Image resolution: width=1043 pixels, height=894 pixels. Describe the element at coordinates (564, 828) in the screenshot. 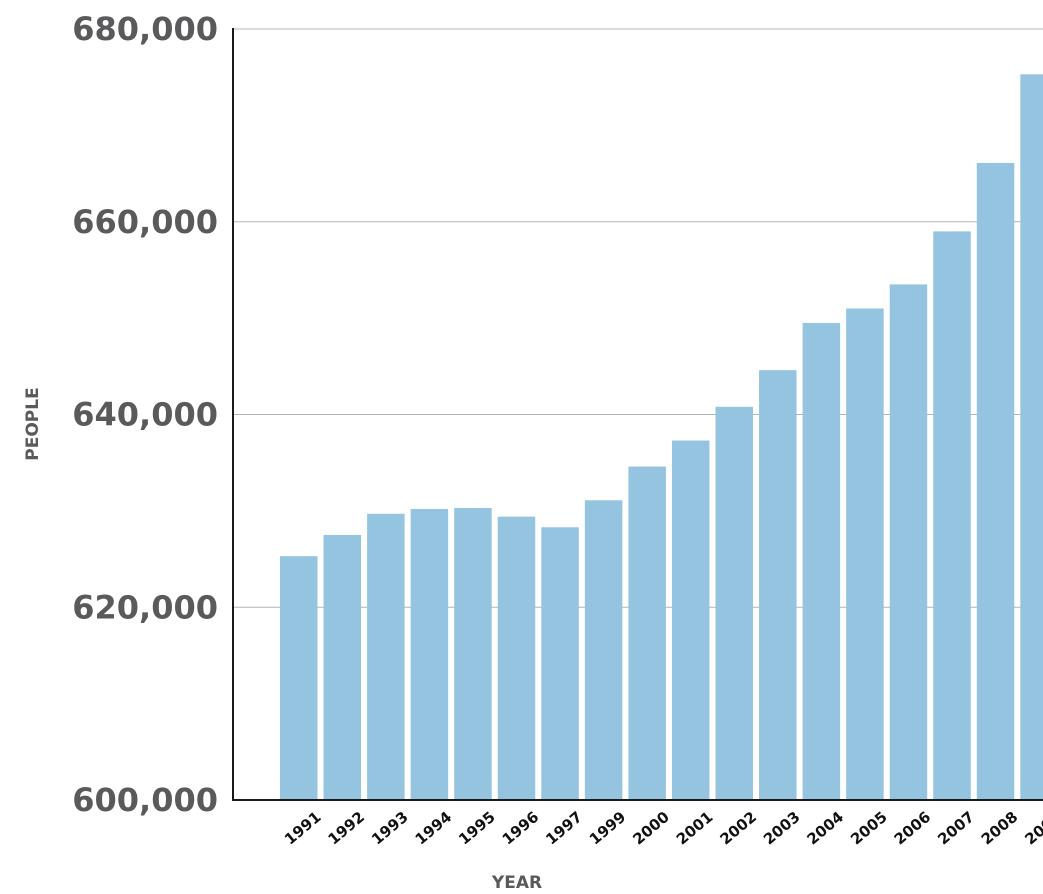

I see `x-tick-label: 1997` at that location.